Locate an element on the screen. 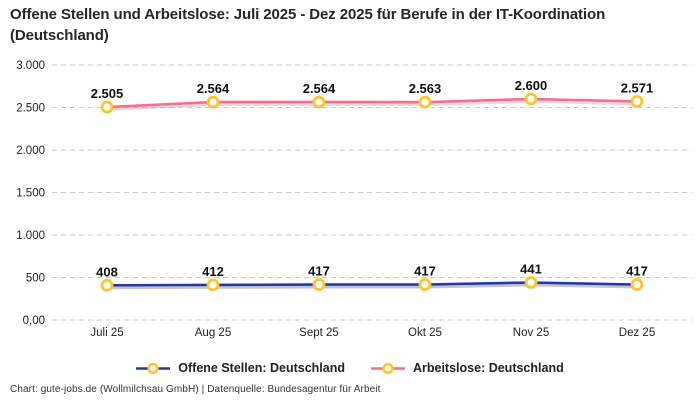 The height and width of the screenshot is (400, 700). data-point-label: 2.600 is located at coordinates (531, 85).